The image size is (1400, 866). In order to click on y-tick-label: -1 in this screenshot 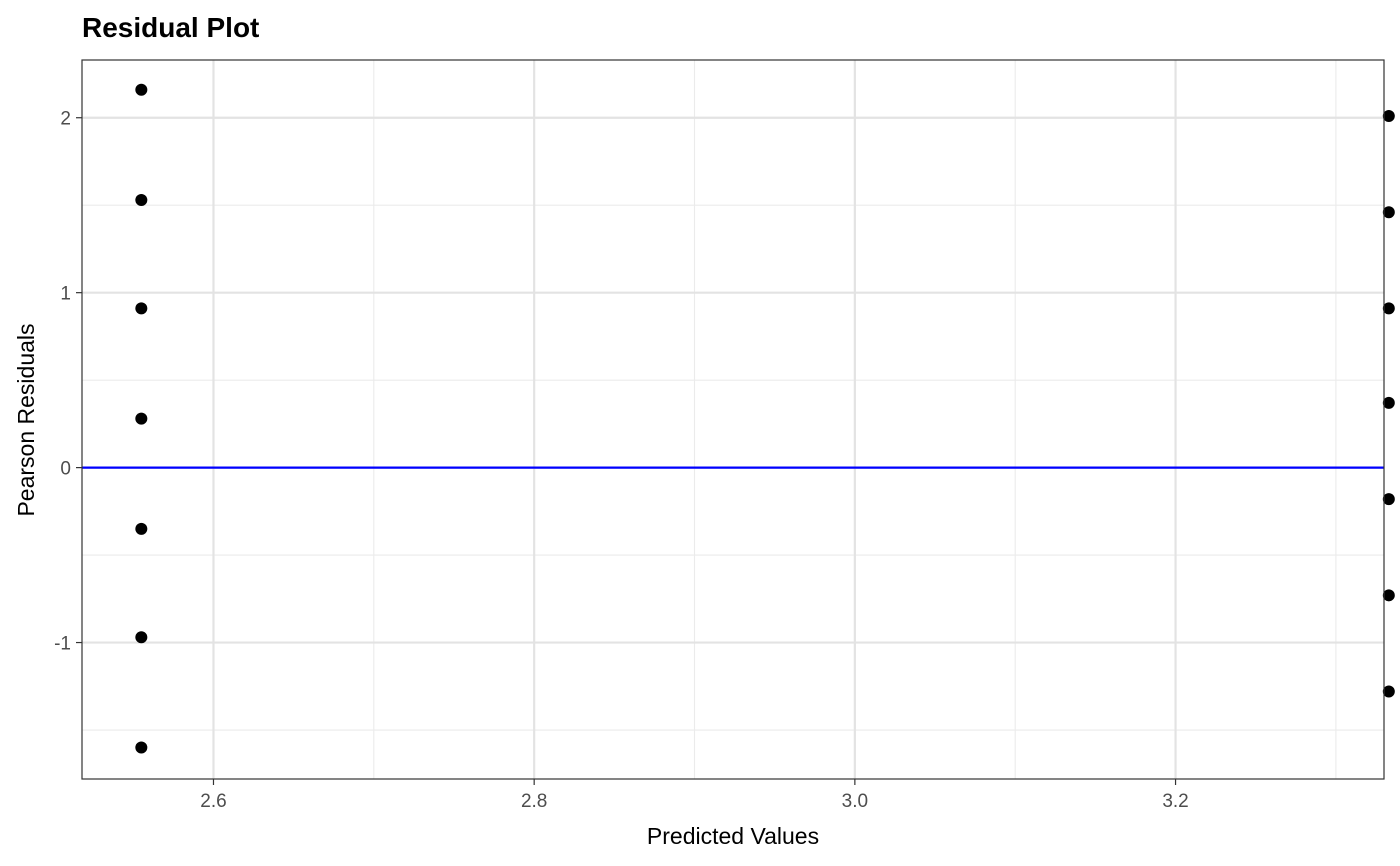, I will do `click(62, 644)`.